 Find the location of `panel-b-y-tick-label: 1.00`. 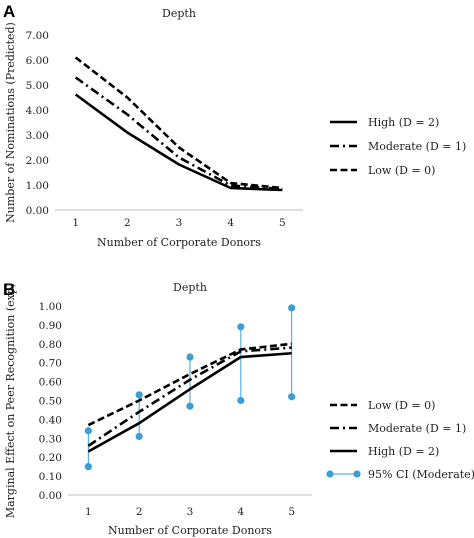

panel-b-y-tick-label: 1.00 is located at coordinates (50, 307).